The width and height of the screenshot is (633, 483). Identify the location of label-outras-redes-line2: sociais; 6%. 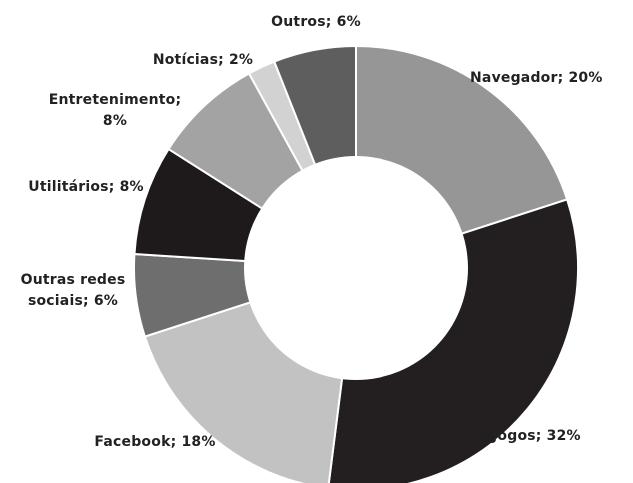
(73, 301).